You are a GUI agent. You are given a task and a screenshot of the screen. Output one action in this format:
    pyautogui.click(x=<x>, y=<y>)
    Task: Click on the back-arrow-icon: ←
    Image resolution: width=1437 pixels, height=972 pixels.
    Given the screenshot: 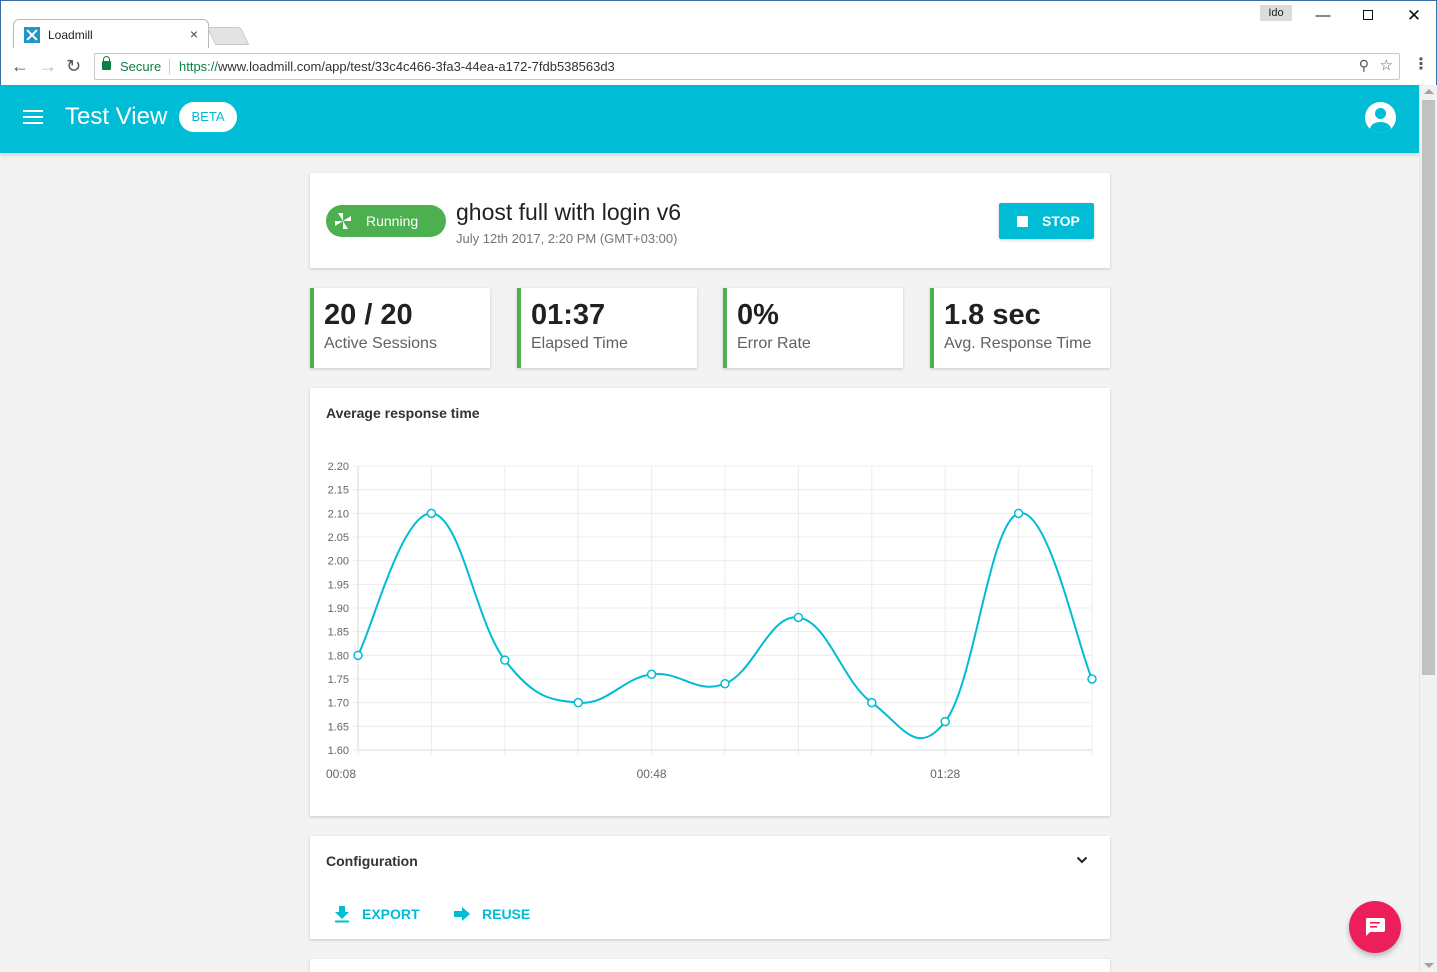 What is the action you would take?
    pyautogui.click(x=20, y=66)
    